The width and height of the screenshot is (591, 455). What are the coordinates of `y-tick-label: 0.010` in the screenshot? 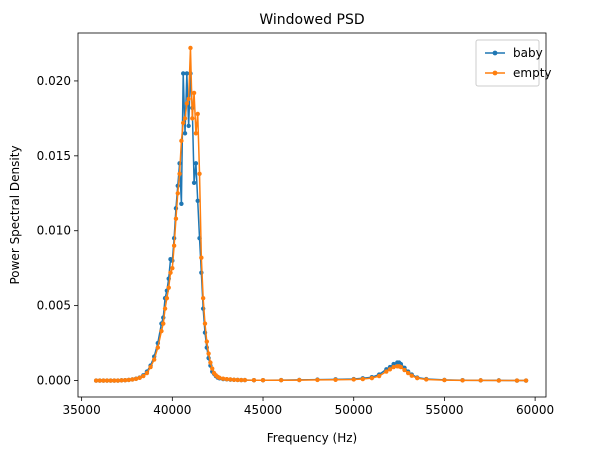 It's located at (54, 231).